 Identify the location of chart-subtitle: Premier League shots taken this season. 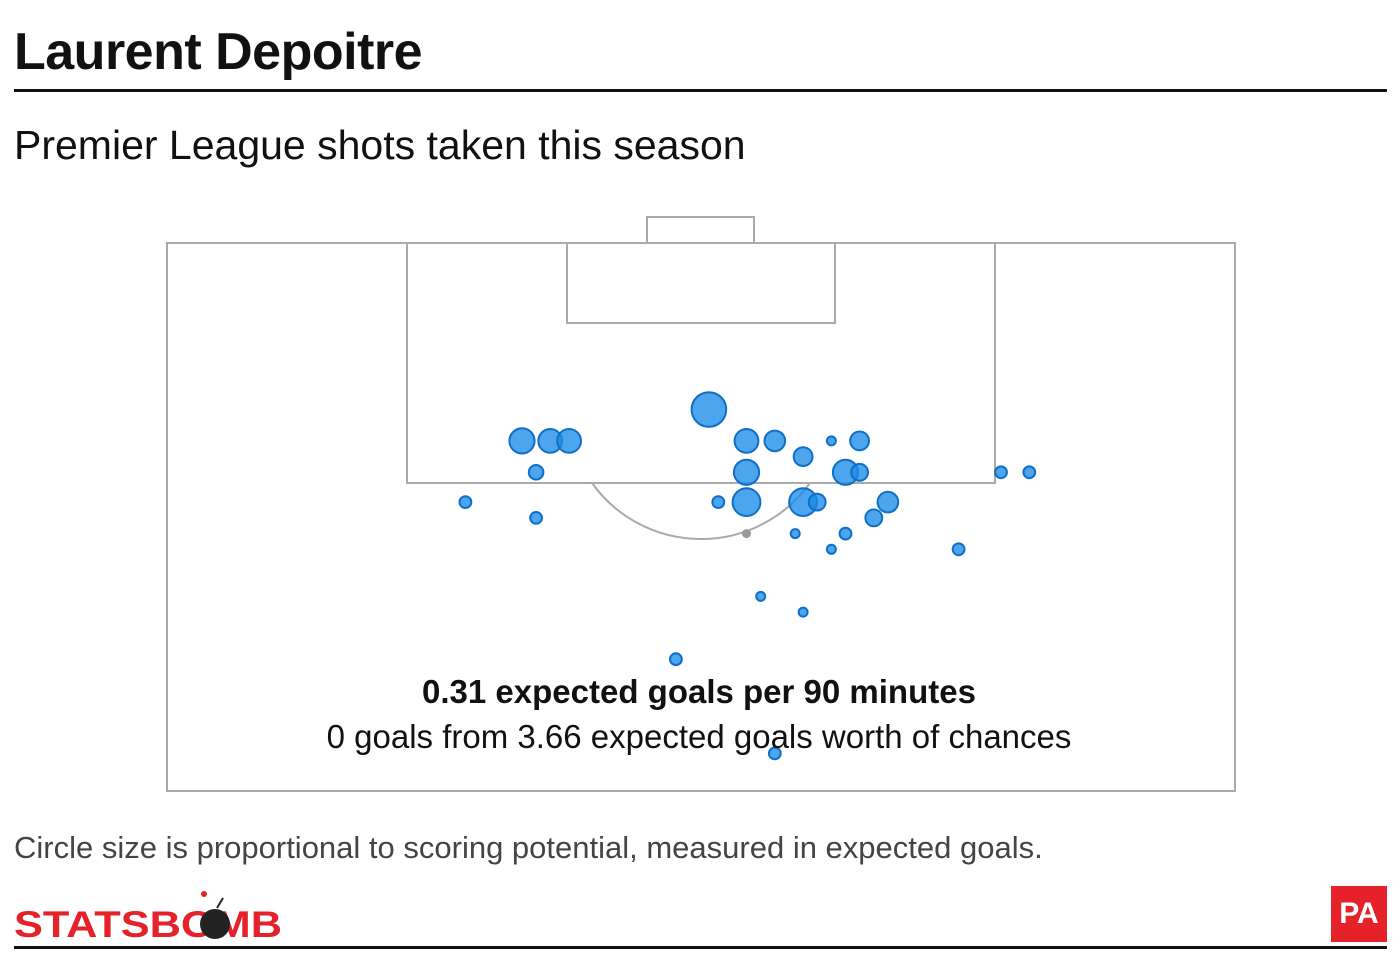
(380, 145).